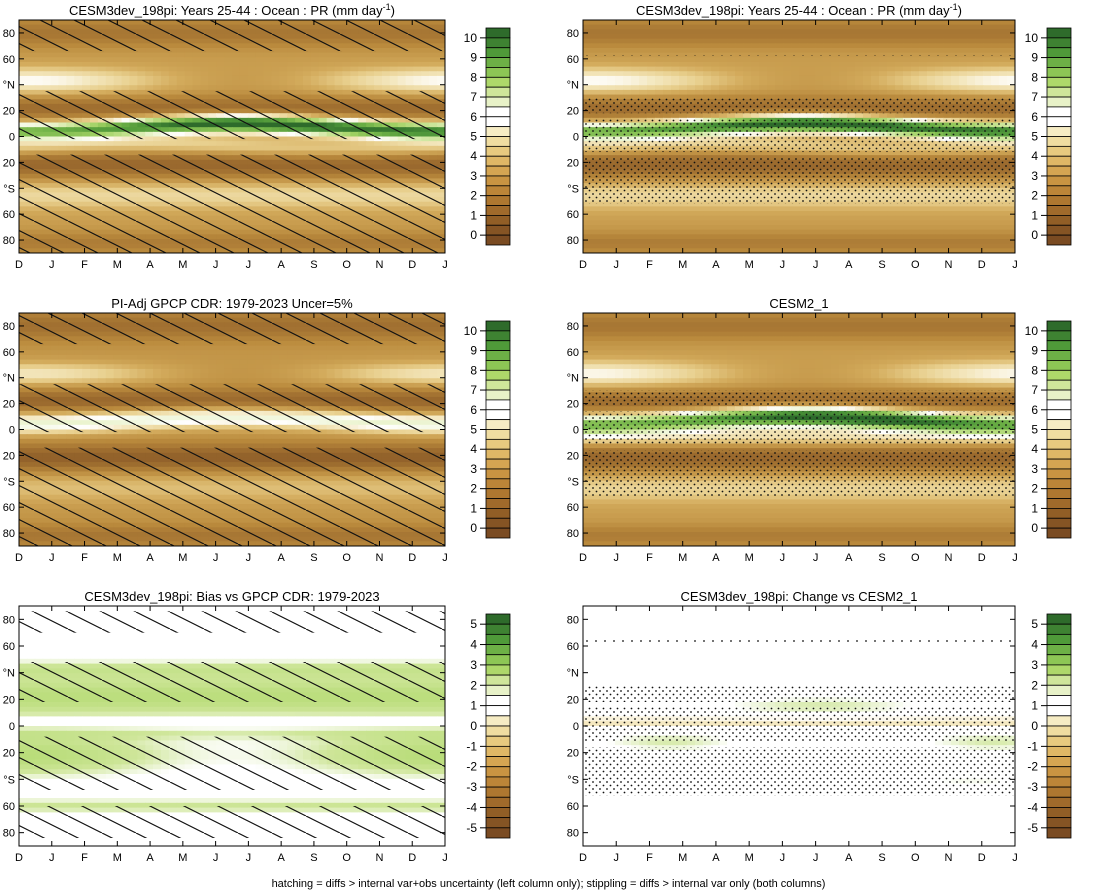  I want to click on colorbar-label: -5, so click(471, 828).